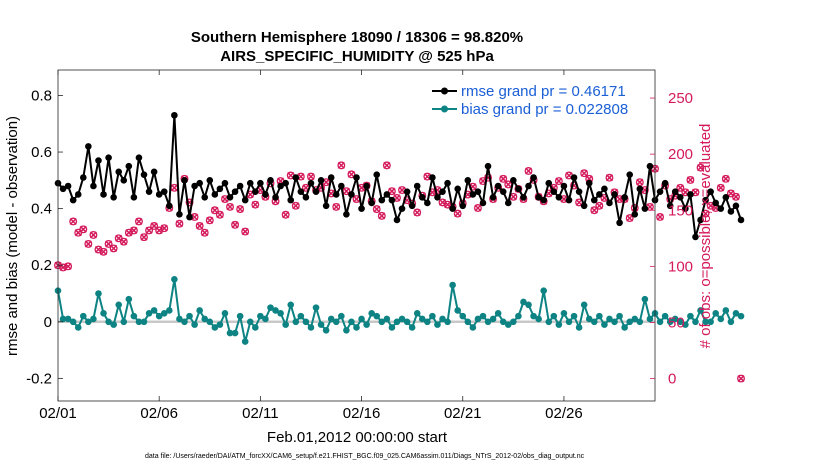 The height and width of the screenshot is (470, 830). I want to click on x-axis-label: Feb.01,2012 00:00:00 start, so click(357, 437).